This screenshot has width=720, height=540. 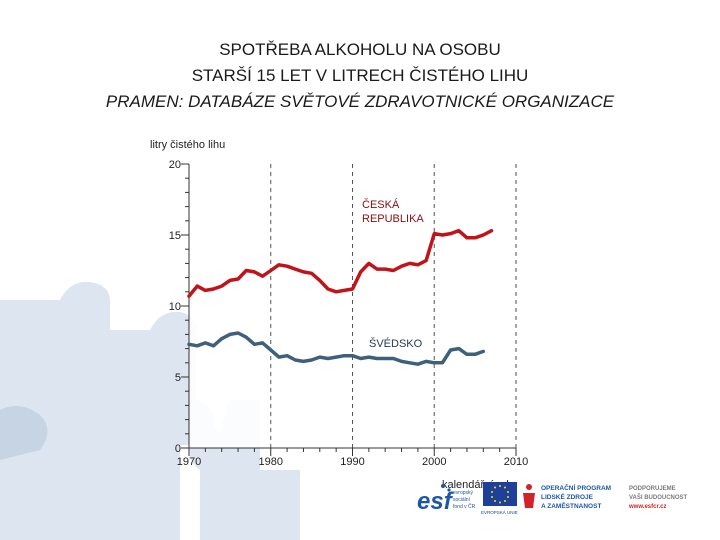 I want to click on svg-text: sociální, so click(x=462, y=500).